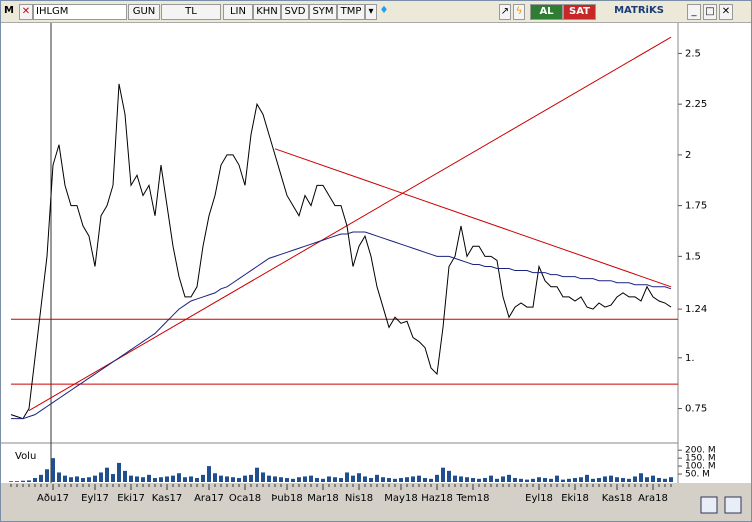  I want to click on zoom-icon, so click(733, 505).